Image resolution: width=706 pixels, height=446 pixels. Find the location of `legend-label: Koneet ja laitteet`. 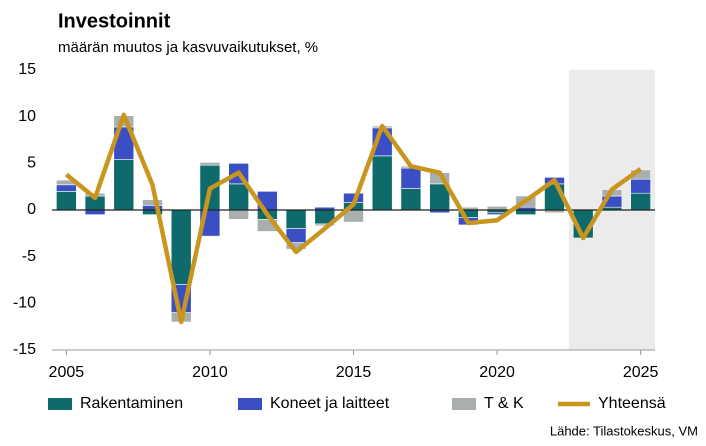

legend-label: Koneet ja laitteet is located at coordinates (330, 403).